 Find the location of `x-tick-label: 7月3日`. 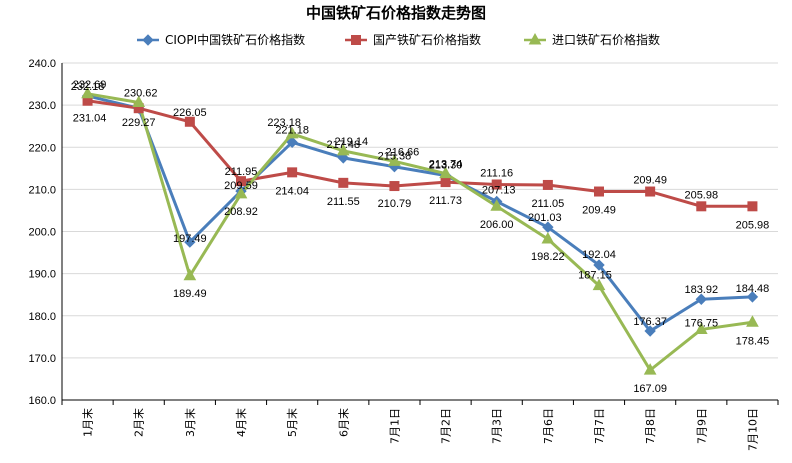

x-tick-label: 7月3日 is located at coordinates (497, 426).